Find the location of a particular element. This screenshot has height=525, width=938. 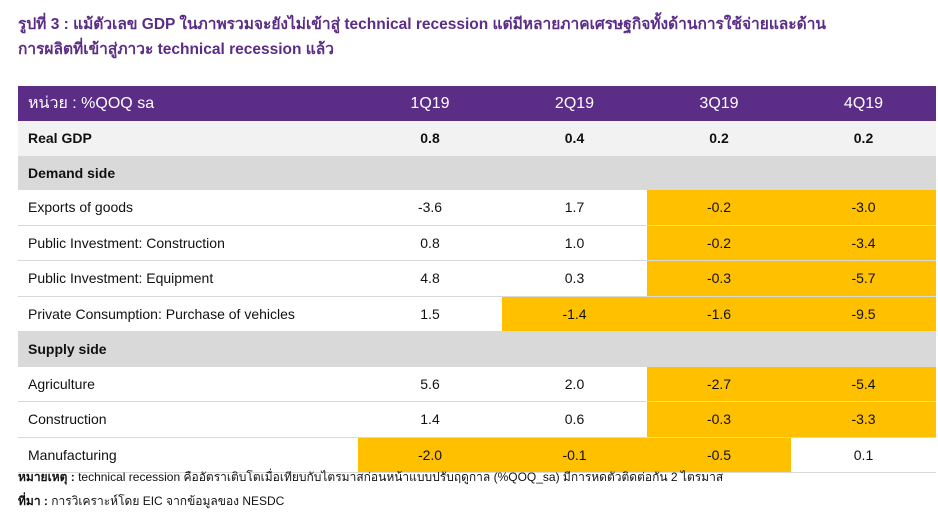

section-label: Demand side is located at coordinates (477, 172).